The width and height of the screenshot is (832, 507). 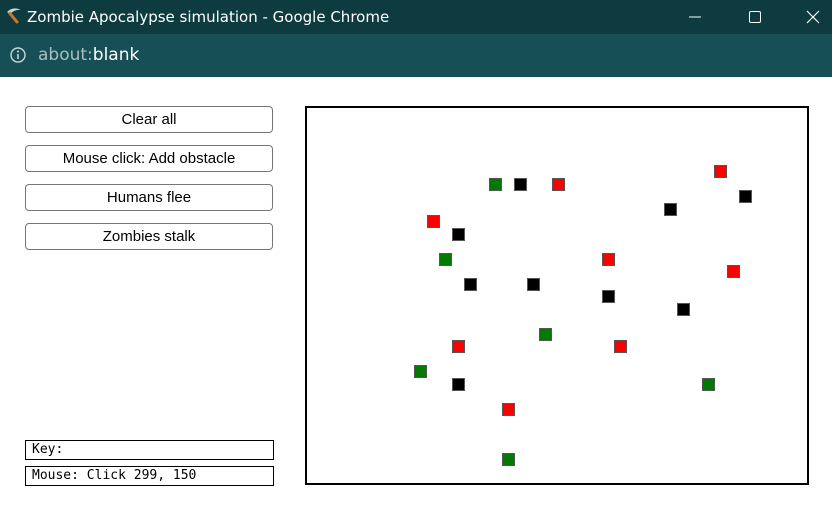 I want to click on mouse-readout: Mouse: Click 299, 150, so click(x=149, y=476).